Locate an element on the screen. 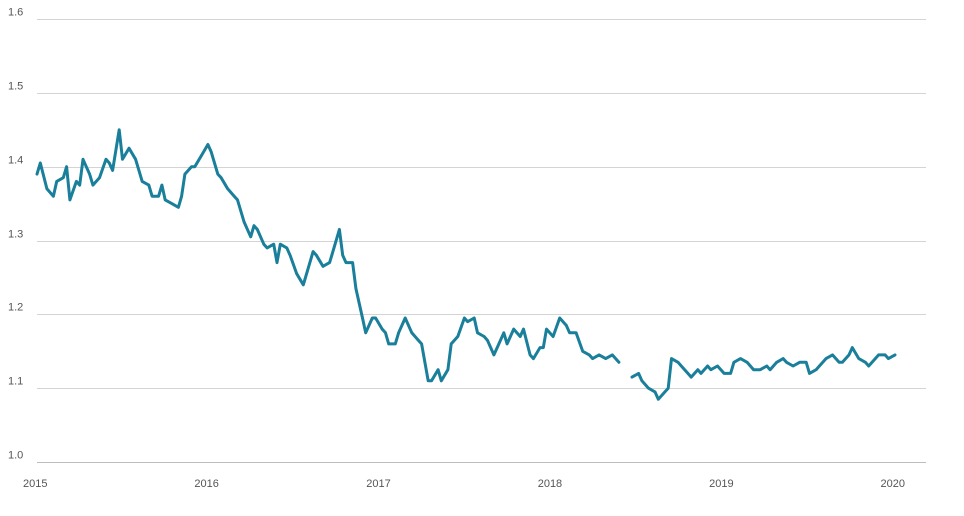 The image size is (964, 516). y-axis-tick-labels: 1.0 1.1 1.2 1.3 1.4 1.5 1.6 is located at coordinates (15, 234).